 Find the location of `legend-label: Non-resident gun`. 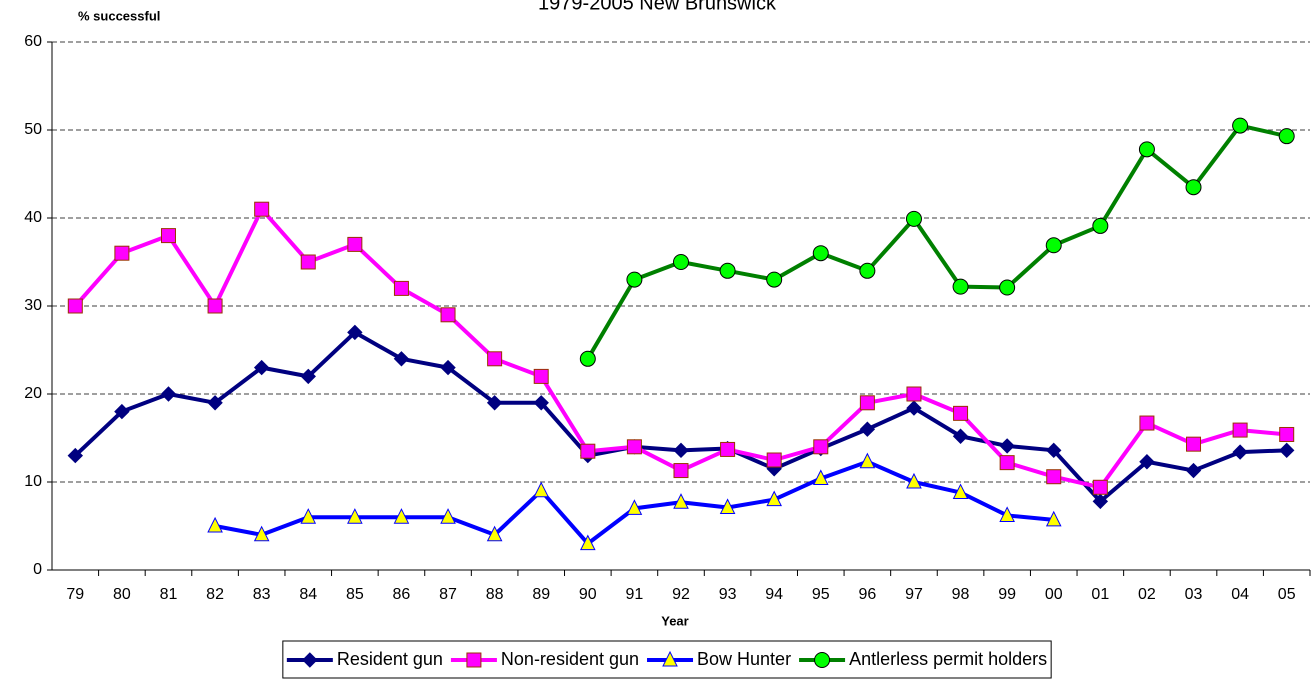

legend-label: Non-resident gun is located at coordinates (570, 659).